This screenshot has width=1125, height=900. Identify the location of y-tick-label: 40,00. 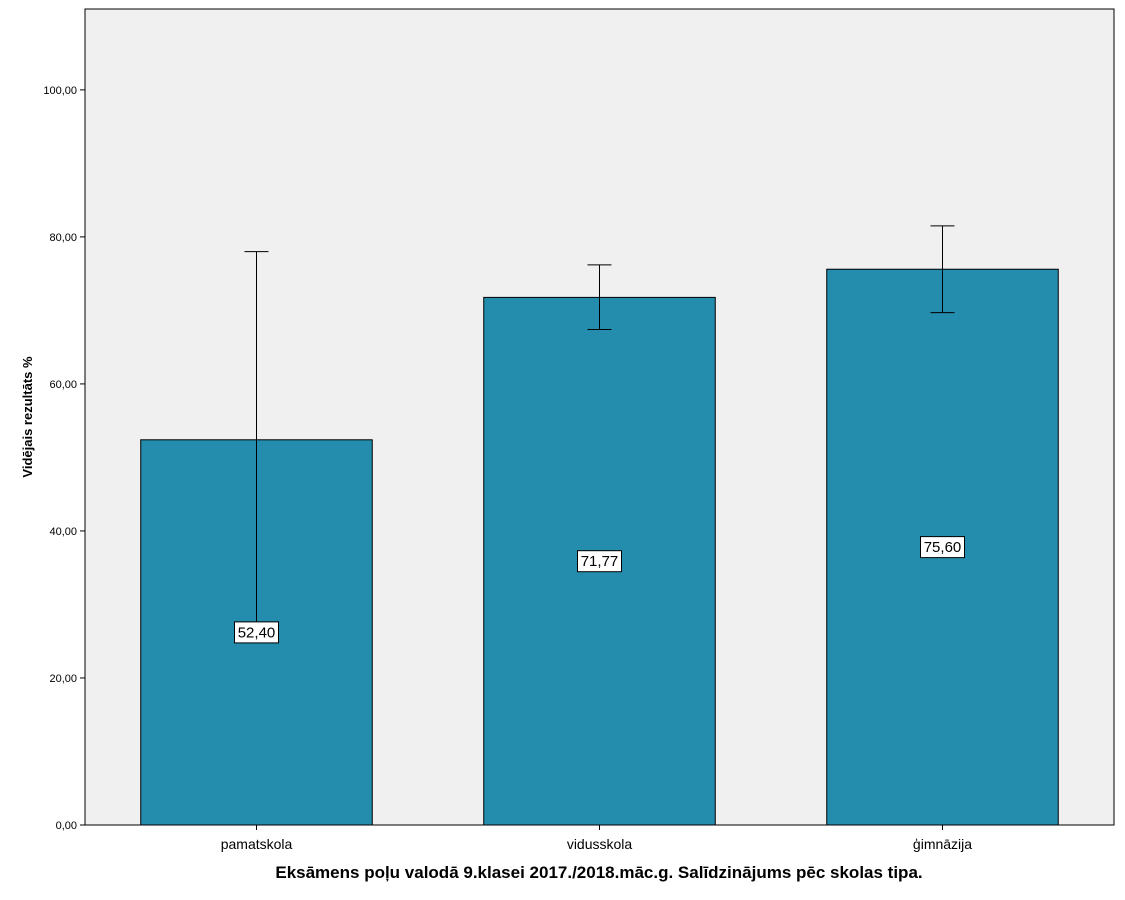
(63, 532).